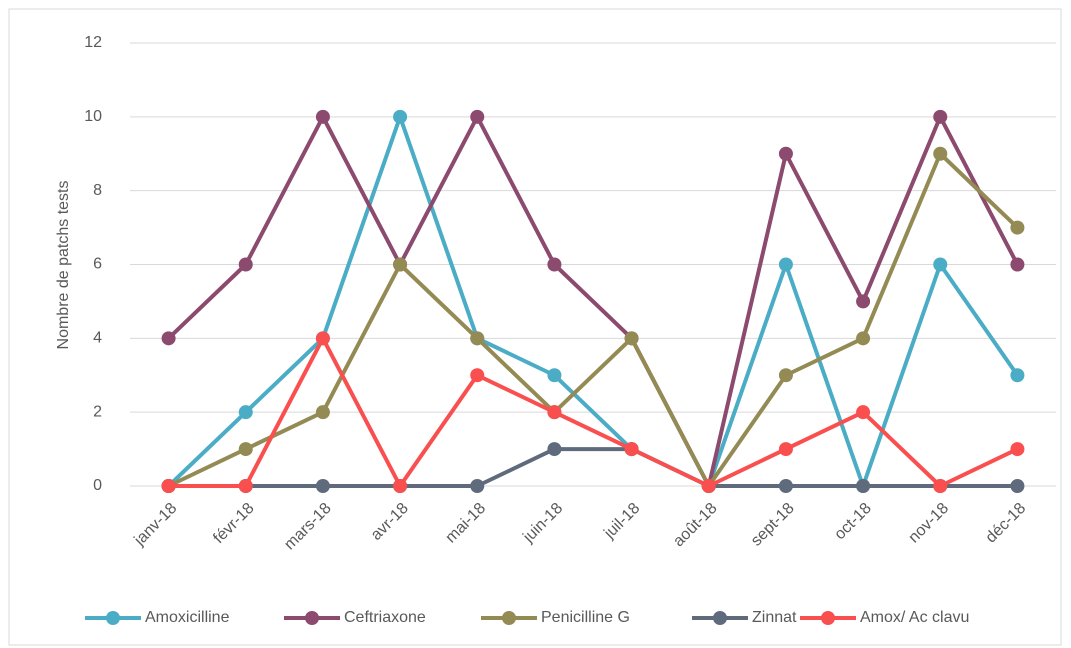 This screenshot has height=648, width=1071. Describe the element at coordinates (97, 485) in the screenshot. I see `y-tick-label: 0` at that location.